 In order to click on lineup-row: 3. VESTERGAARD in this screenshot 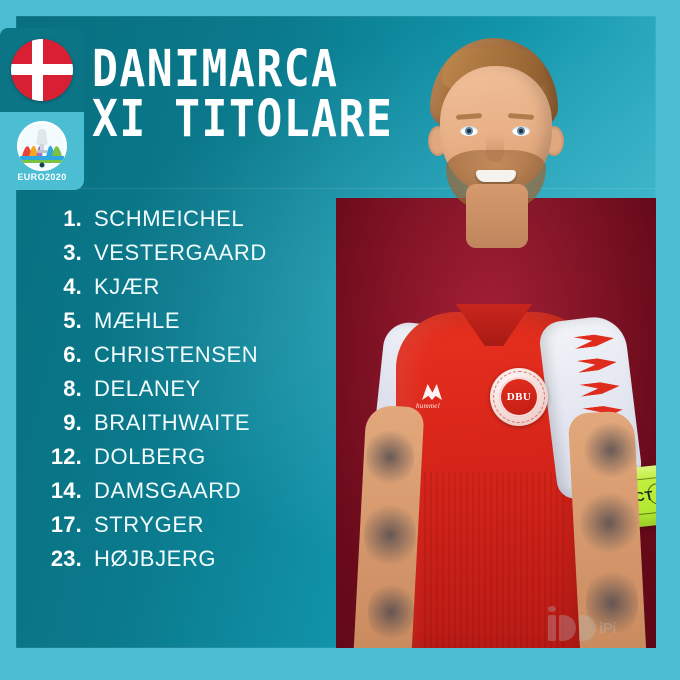, I will do `click(176, 257)`.